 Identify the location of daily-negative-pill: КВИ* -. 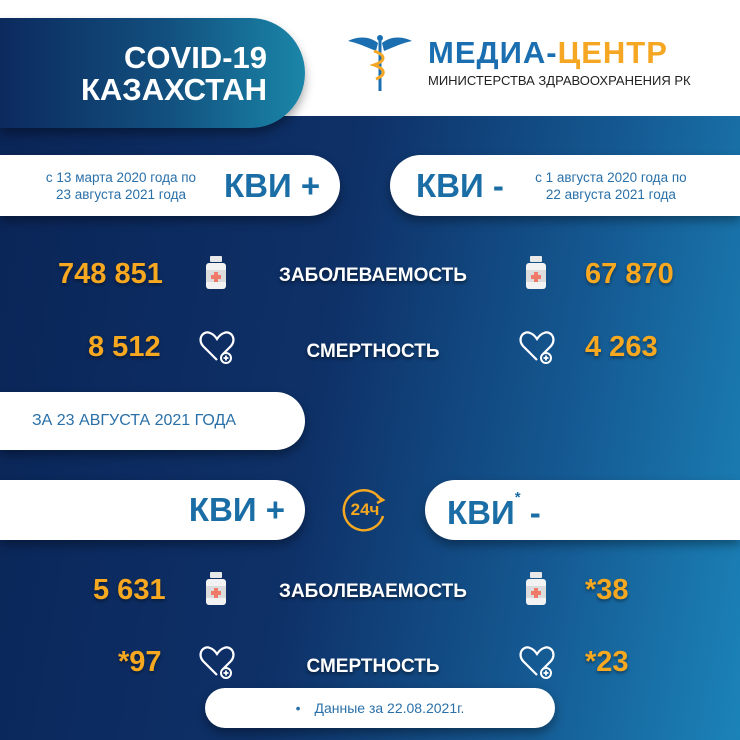
(582, 510).